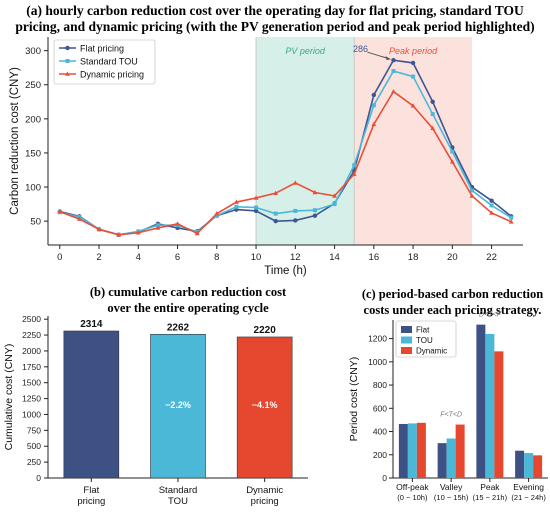  Describe the element at coordinates (34, 446) in the screenshot. I see `y-tick-label: 500` at that location.